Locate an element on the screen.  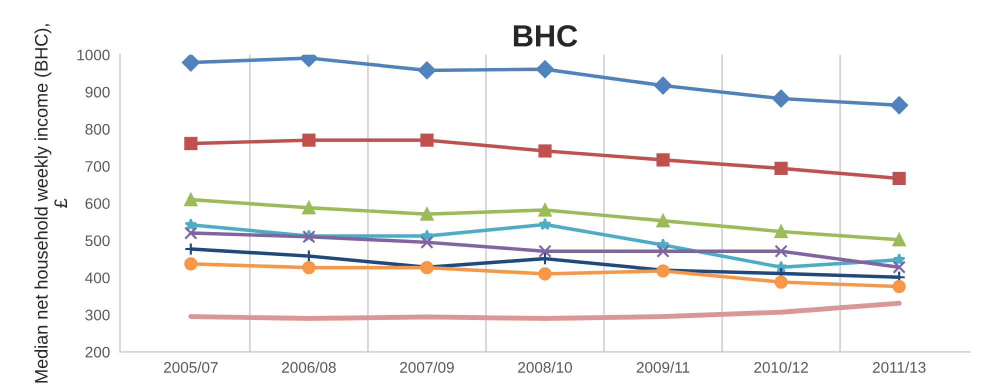
y-tick-label: 500 is located at coordinates (97, 240).